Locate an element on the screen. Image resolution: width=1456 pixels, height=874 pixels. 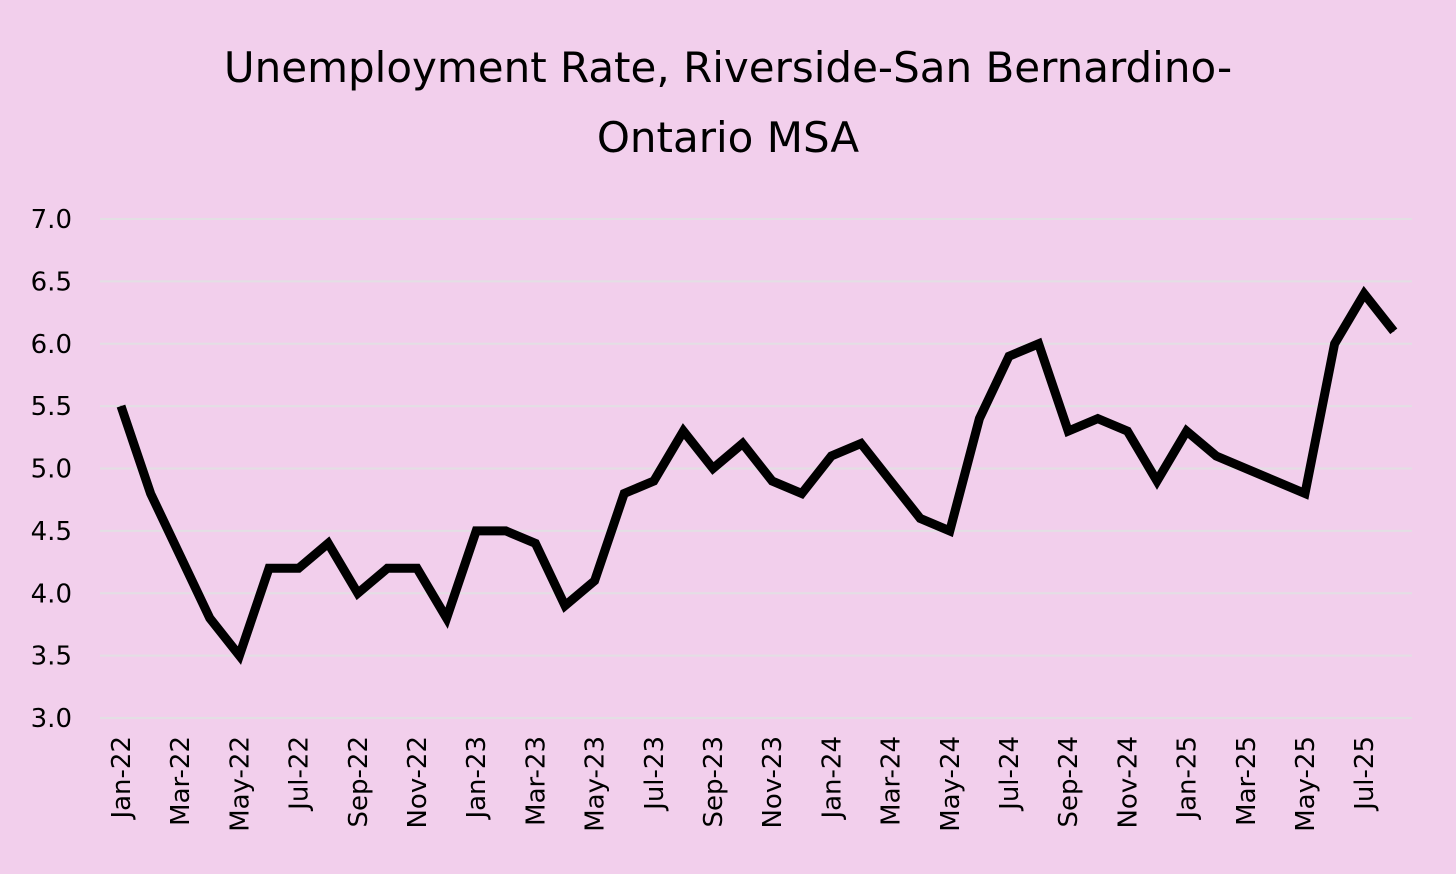
x-tick-label: Nov-22 is located at coordinates (418, 782).